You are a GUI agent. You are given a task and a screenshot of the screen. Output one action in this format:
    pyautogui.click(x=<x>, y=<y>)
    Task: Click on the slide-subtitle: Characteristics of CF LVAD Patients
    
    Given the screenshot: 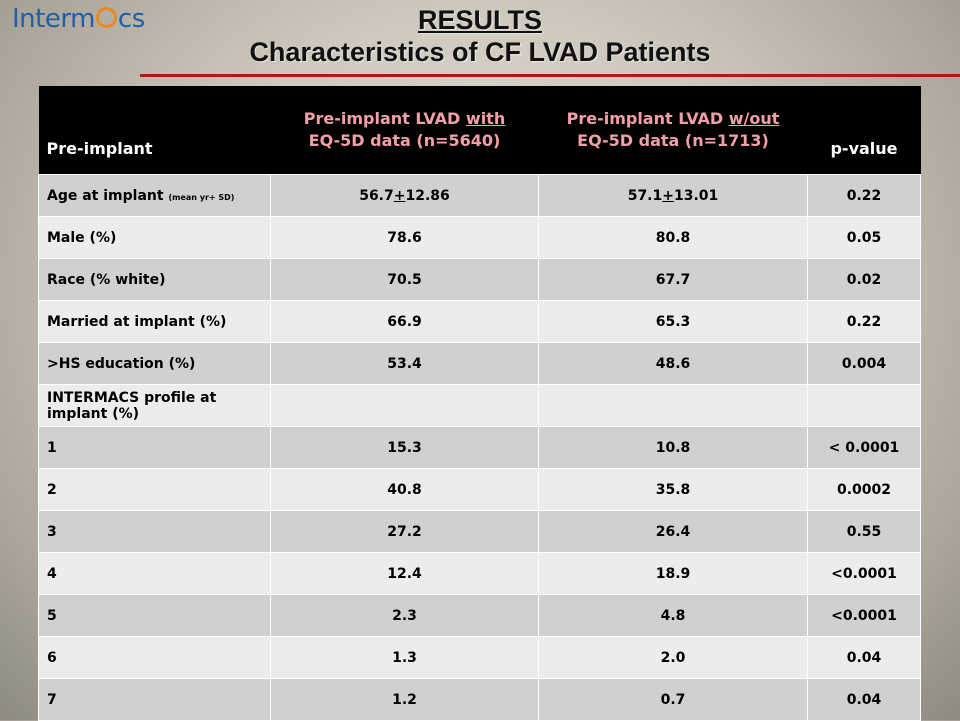 What is the action you would take?
    pyautogui.click(x=480, y=52)
    